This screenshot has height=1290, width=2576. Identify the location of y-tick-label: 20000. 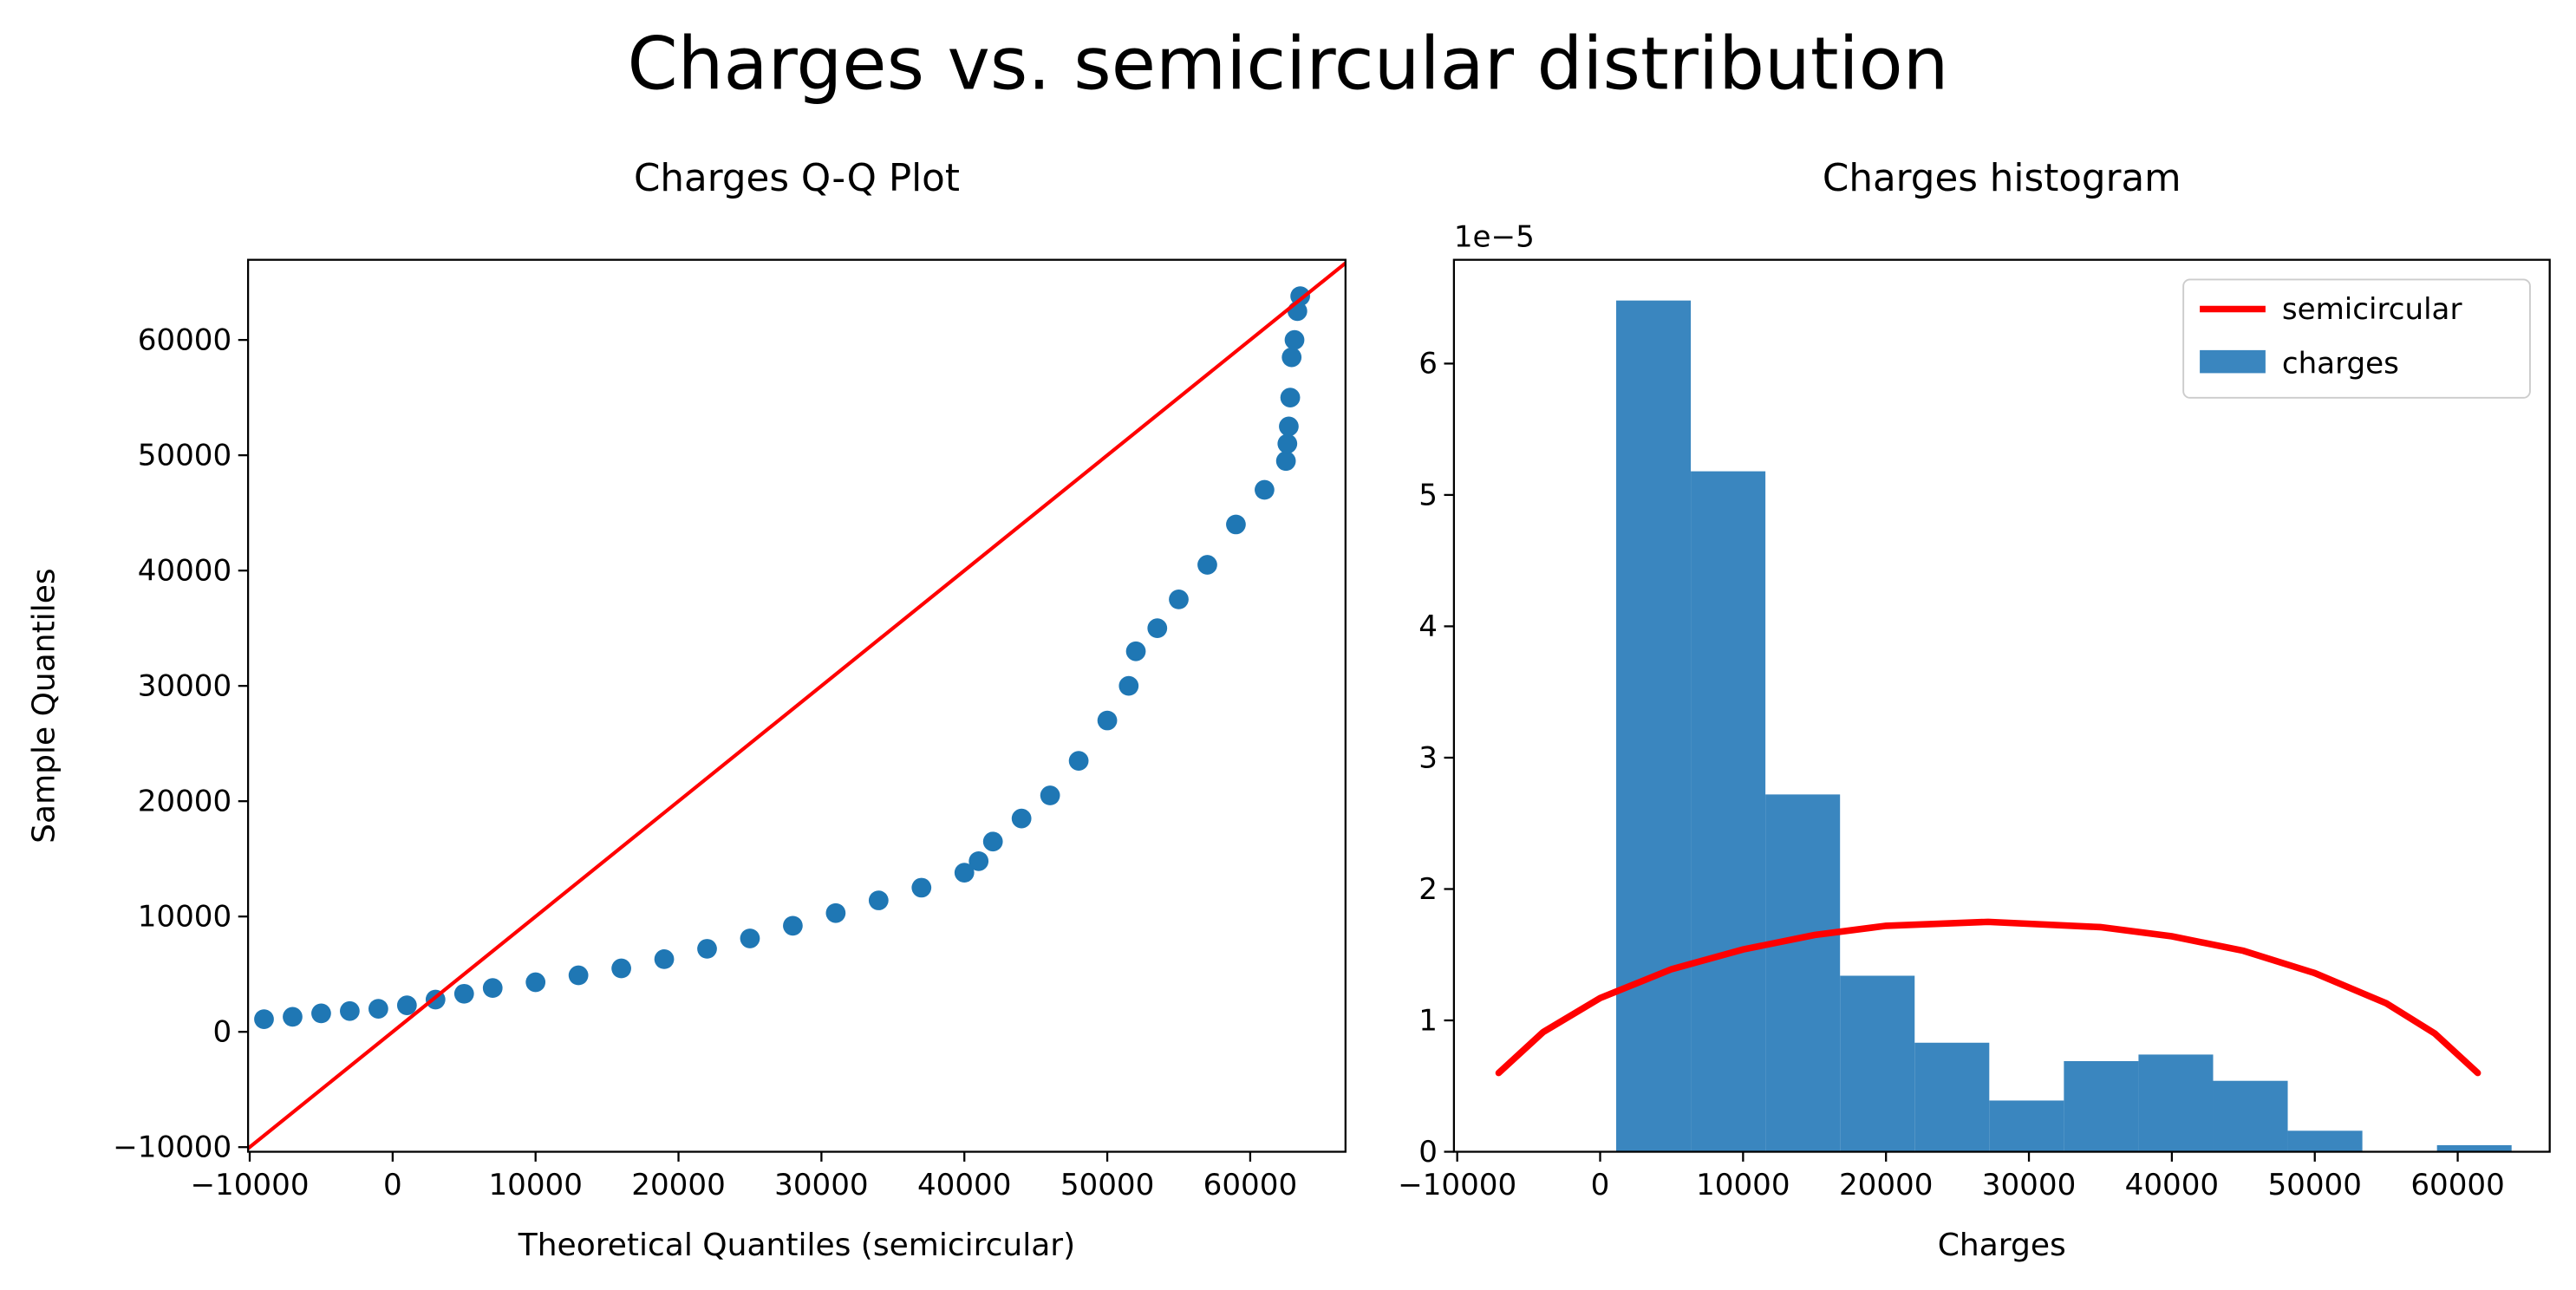
(185, 802).